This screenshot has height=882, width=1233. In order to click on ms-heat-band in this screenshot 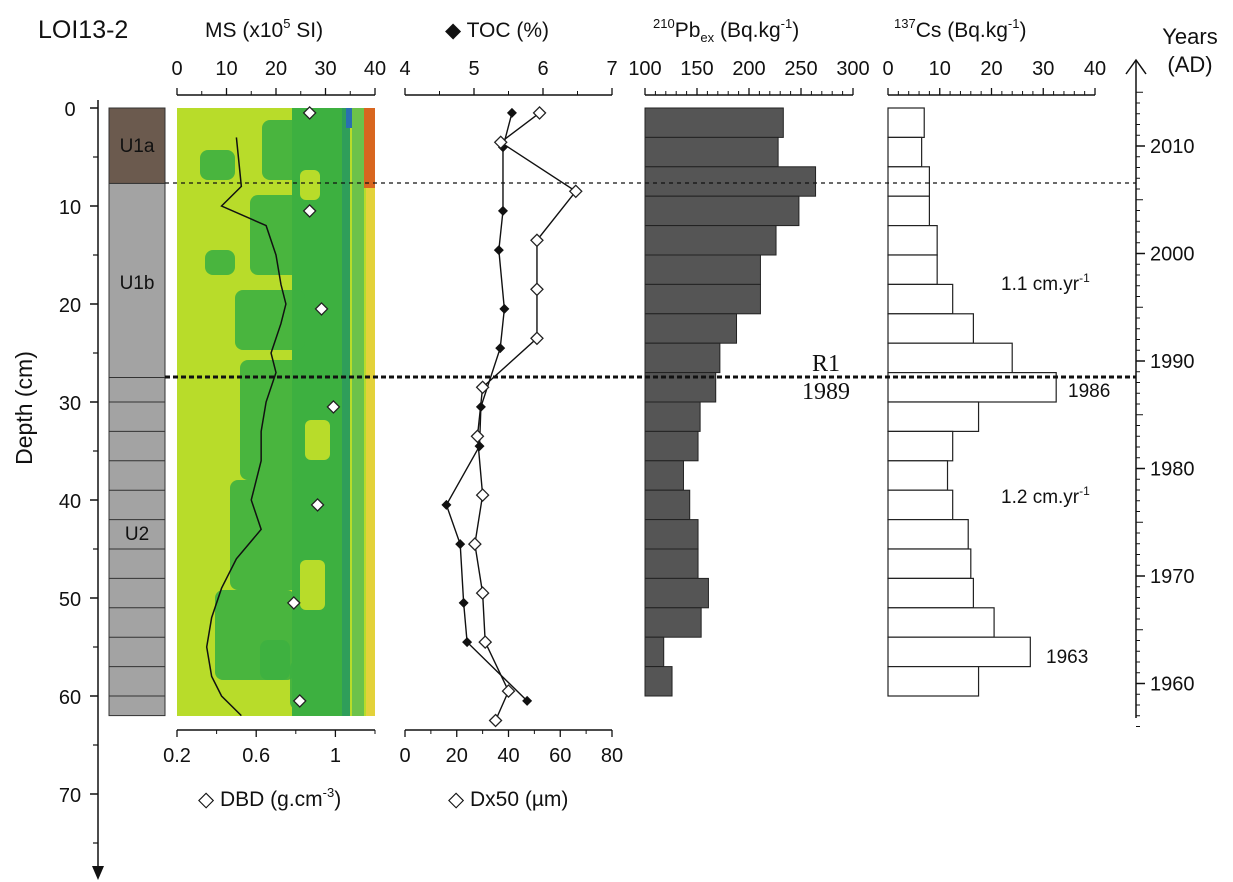, I will do `click(321, 412)`.